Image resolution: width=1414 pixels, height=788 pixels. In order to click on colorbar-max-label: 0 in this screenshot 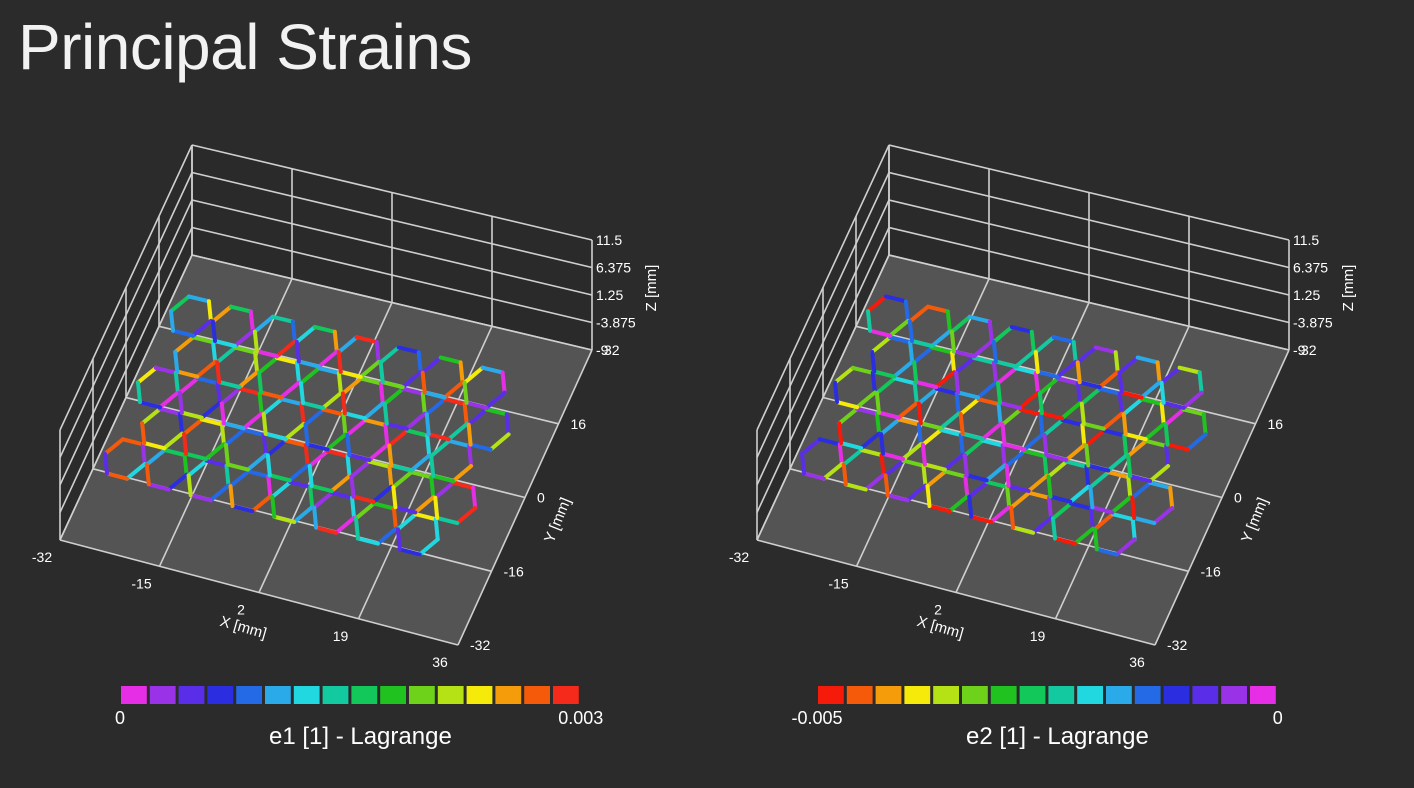, I will do `click(1278, 718)`.